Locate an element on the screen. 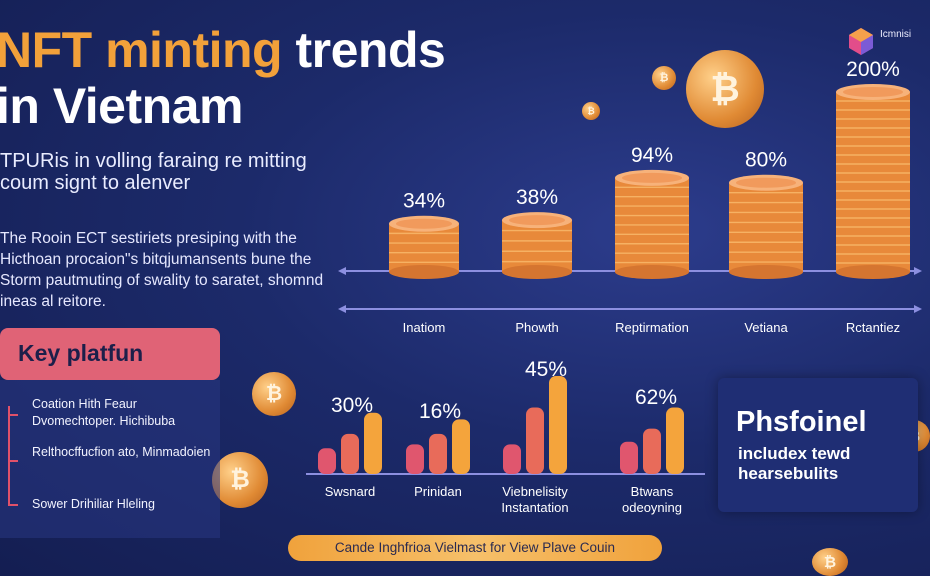  data-label: 38% is located at coordinates (537, 197).